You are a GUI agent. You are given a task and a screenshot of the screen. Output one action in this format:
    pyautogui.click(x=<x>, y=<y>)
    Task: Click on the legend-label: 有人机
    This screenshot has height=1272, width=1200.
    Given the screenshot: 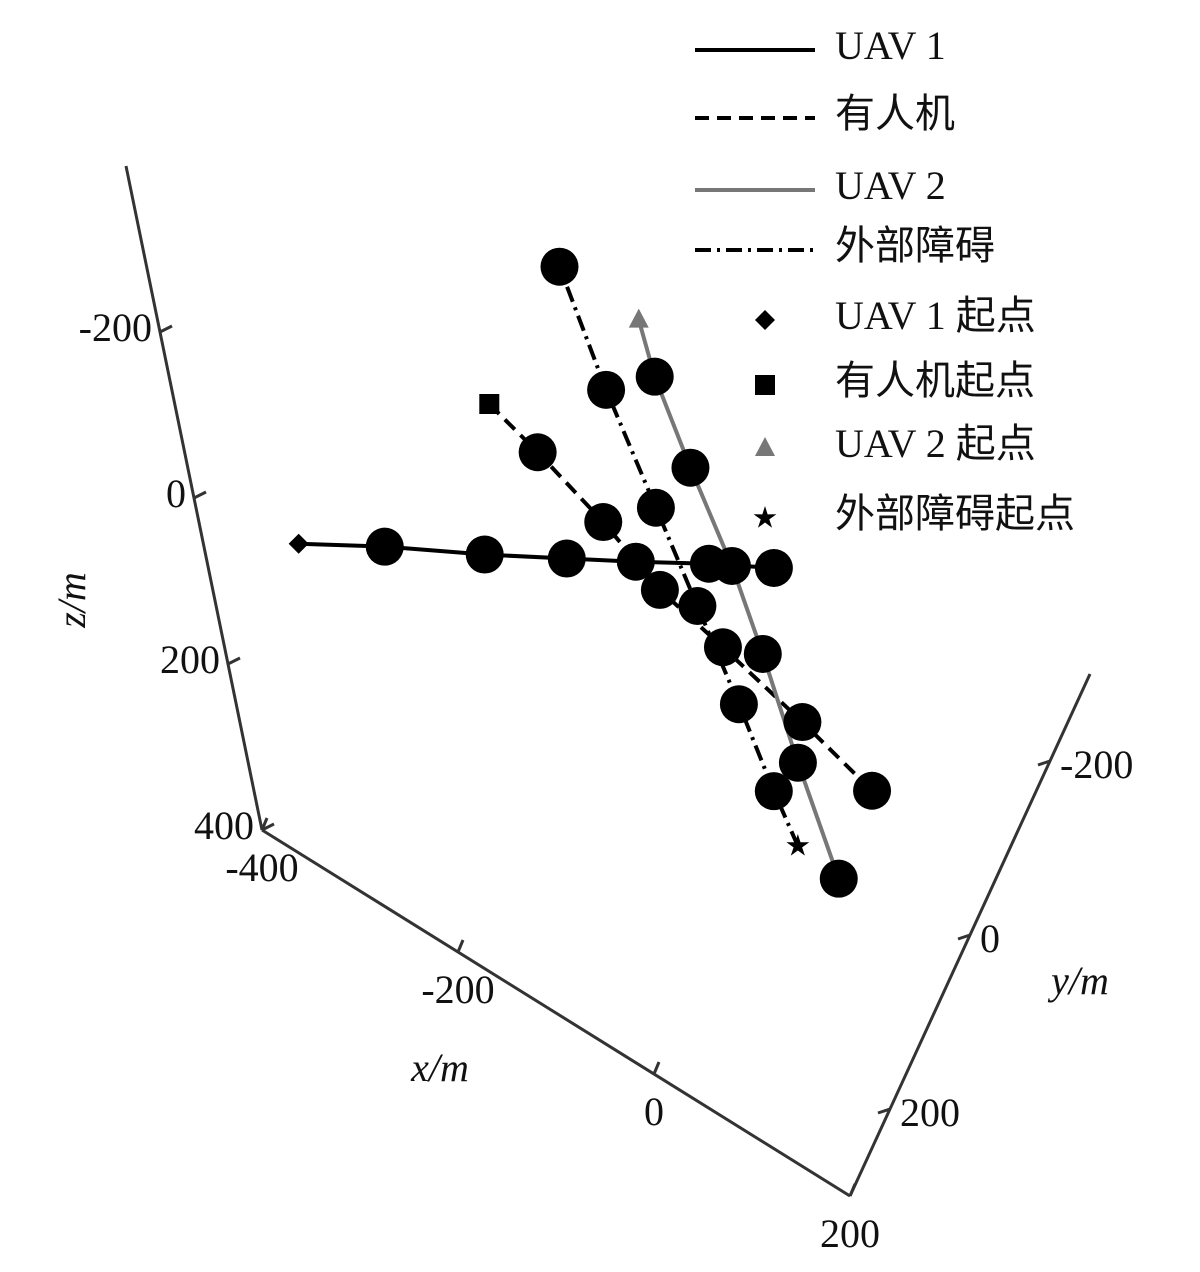 What is the action you would take?
    pyautogui.click(x=895, y=113)
    